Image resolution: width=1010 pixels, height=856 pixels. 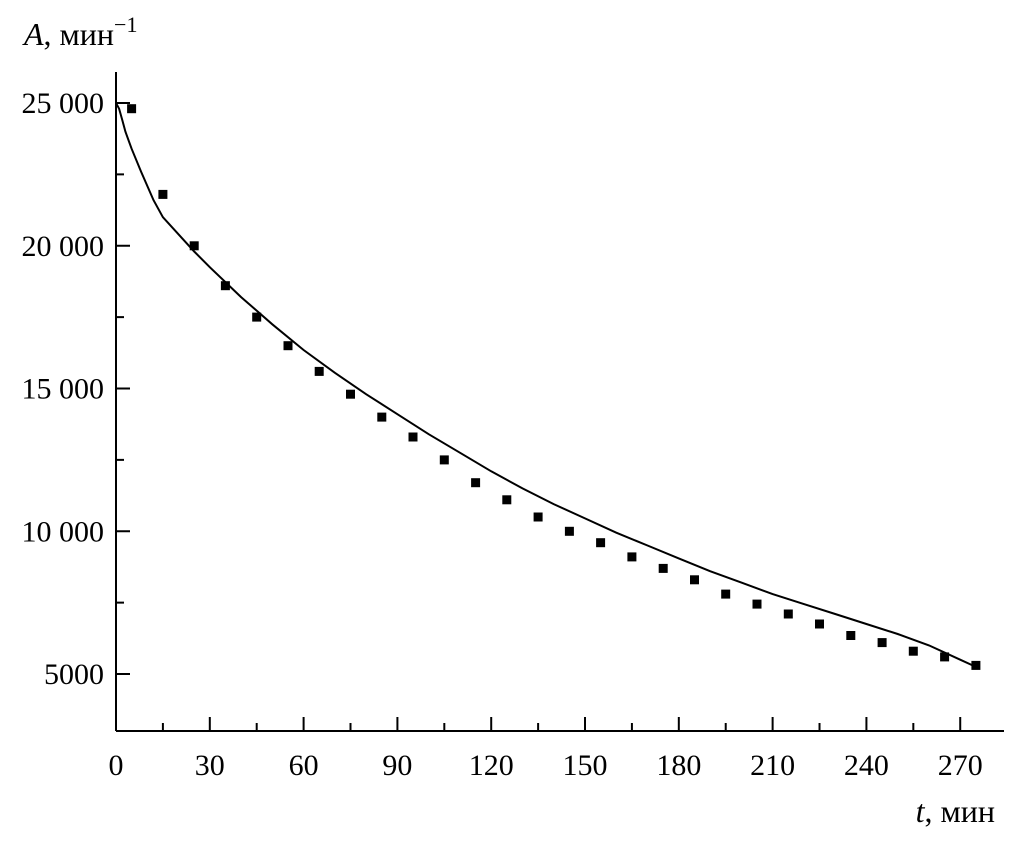 I want to click on y-tick-label: 20 000, so click(x=63, y=246).